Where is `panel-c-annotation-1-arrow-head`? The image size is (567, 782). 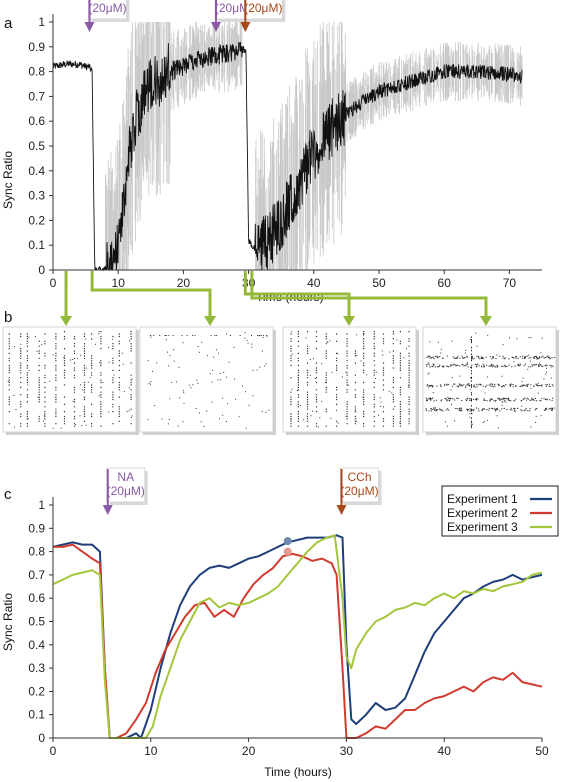 panel-c-annotation-1-arrow-head is located at coordinates (107, 510).